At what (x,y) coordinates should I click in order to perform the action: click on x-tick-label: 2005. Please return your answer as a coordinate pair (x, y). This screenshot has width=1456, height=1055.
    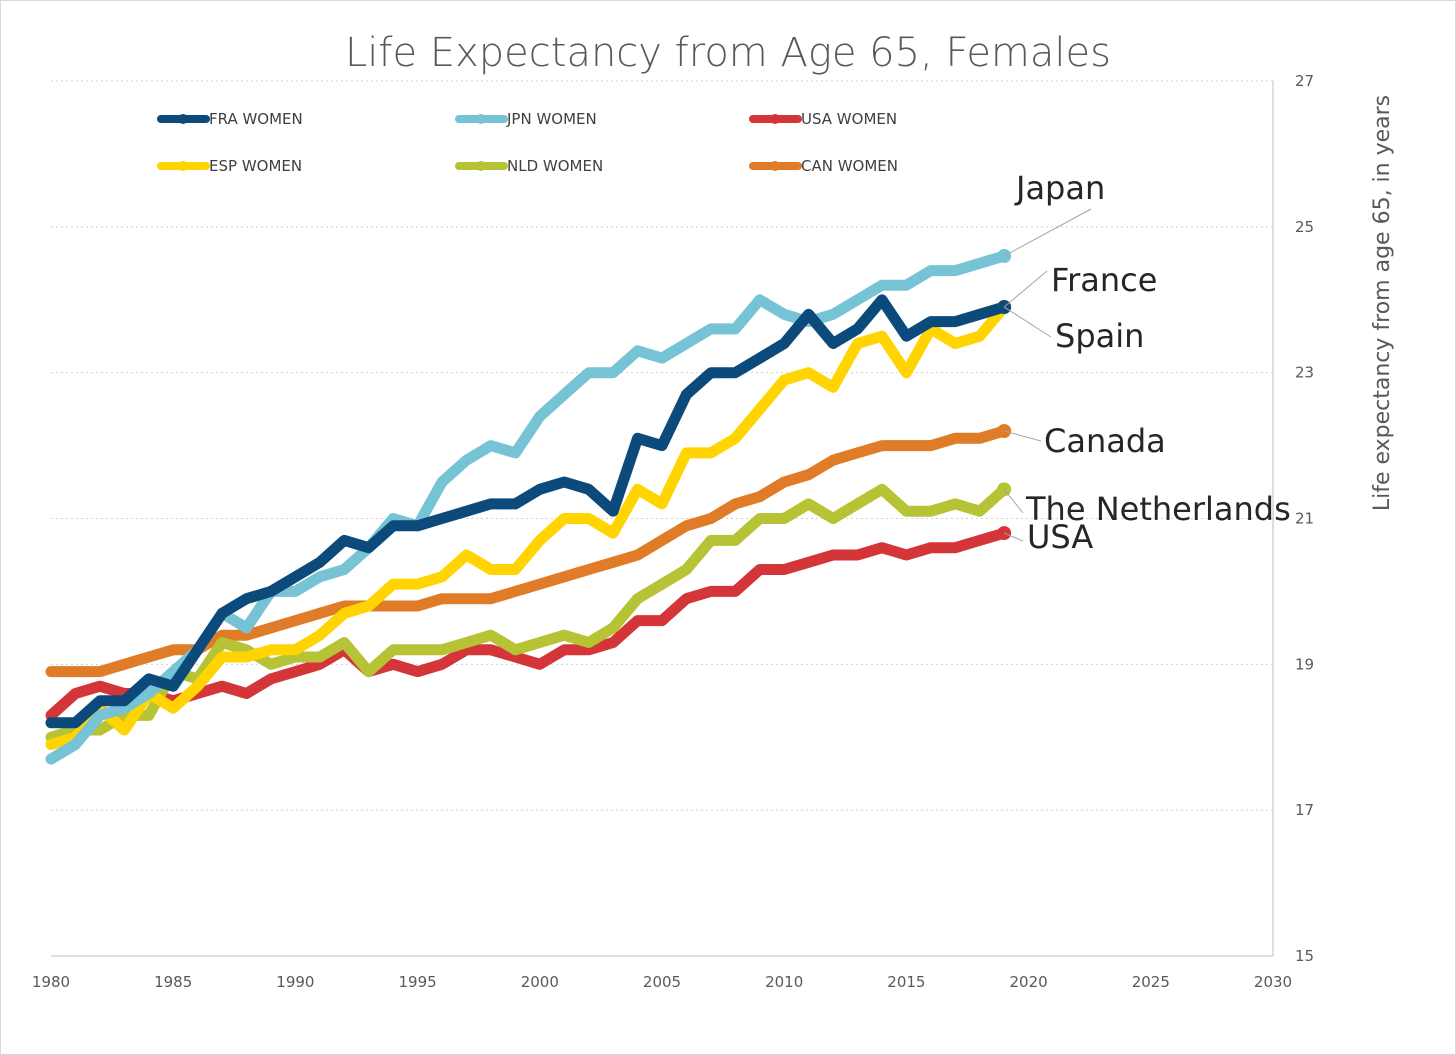
    Looking at the image, I should click on (662, 982).